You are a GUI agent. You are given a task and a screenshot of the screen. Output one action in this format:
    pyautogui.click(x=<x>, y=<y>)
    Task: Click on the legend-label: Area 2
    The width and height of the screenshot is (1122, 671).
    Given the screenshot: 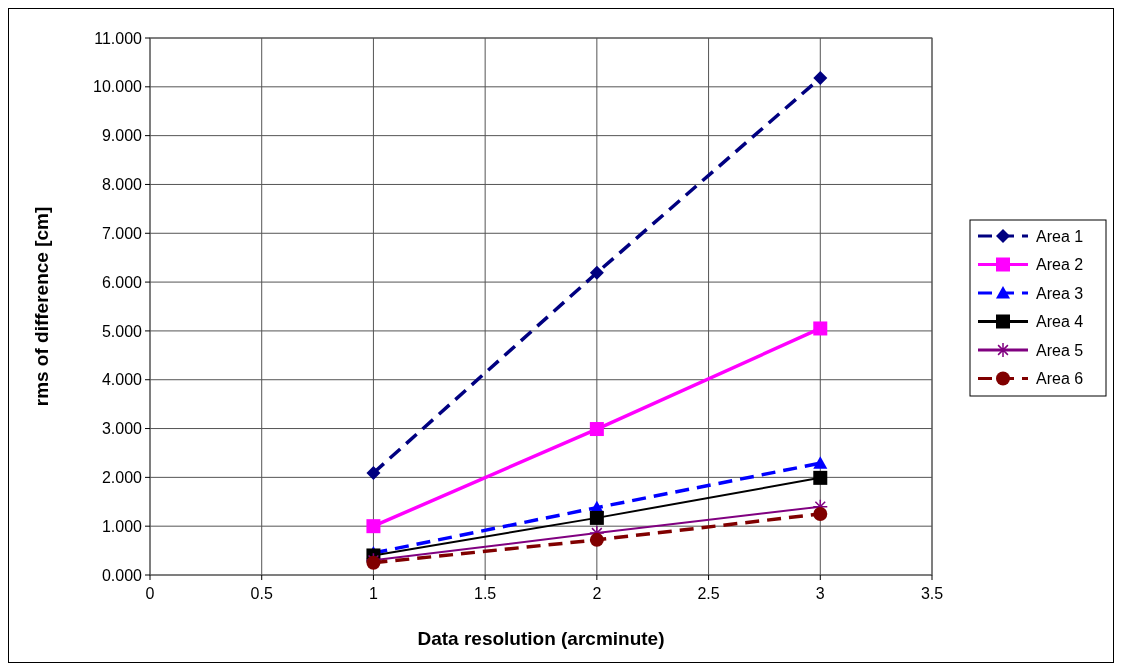 What is the action you would take?
    pyautogui.click(x=1060, y=265)
    